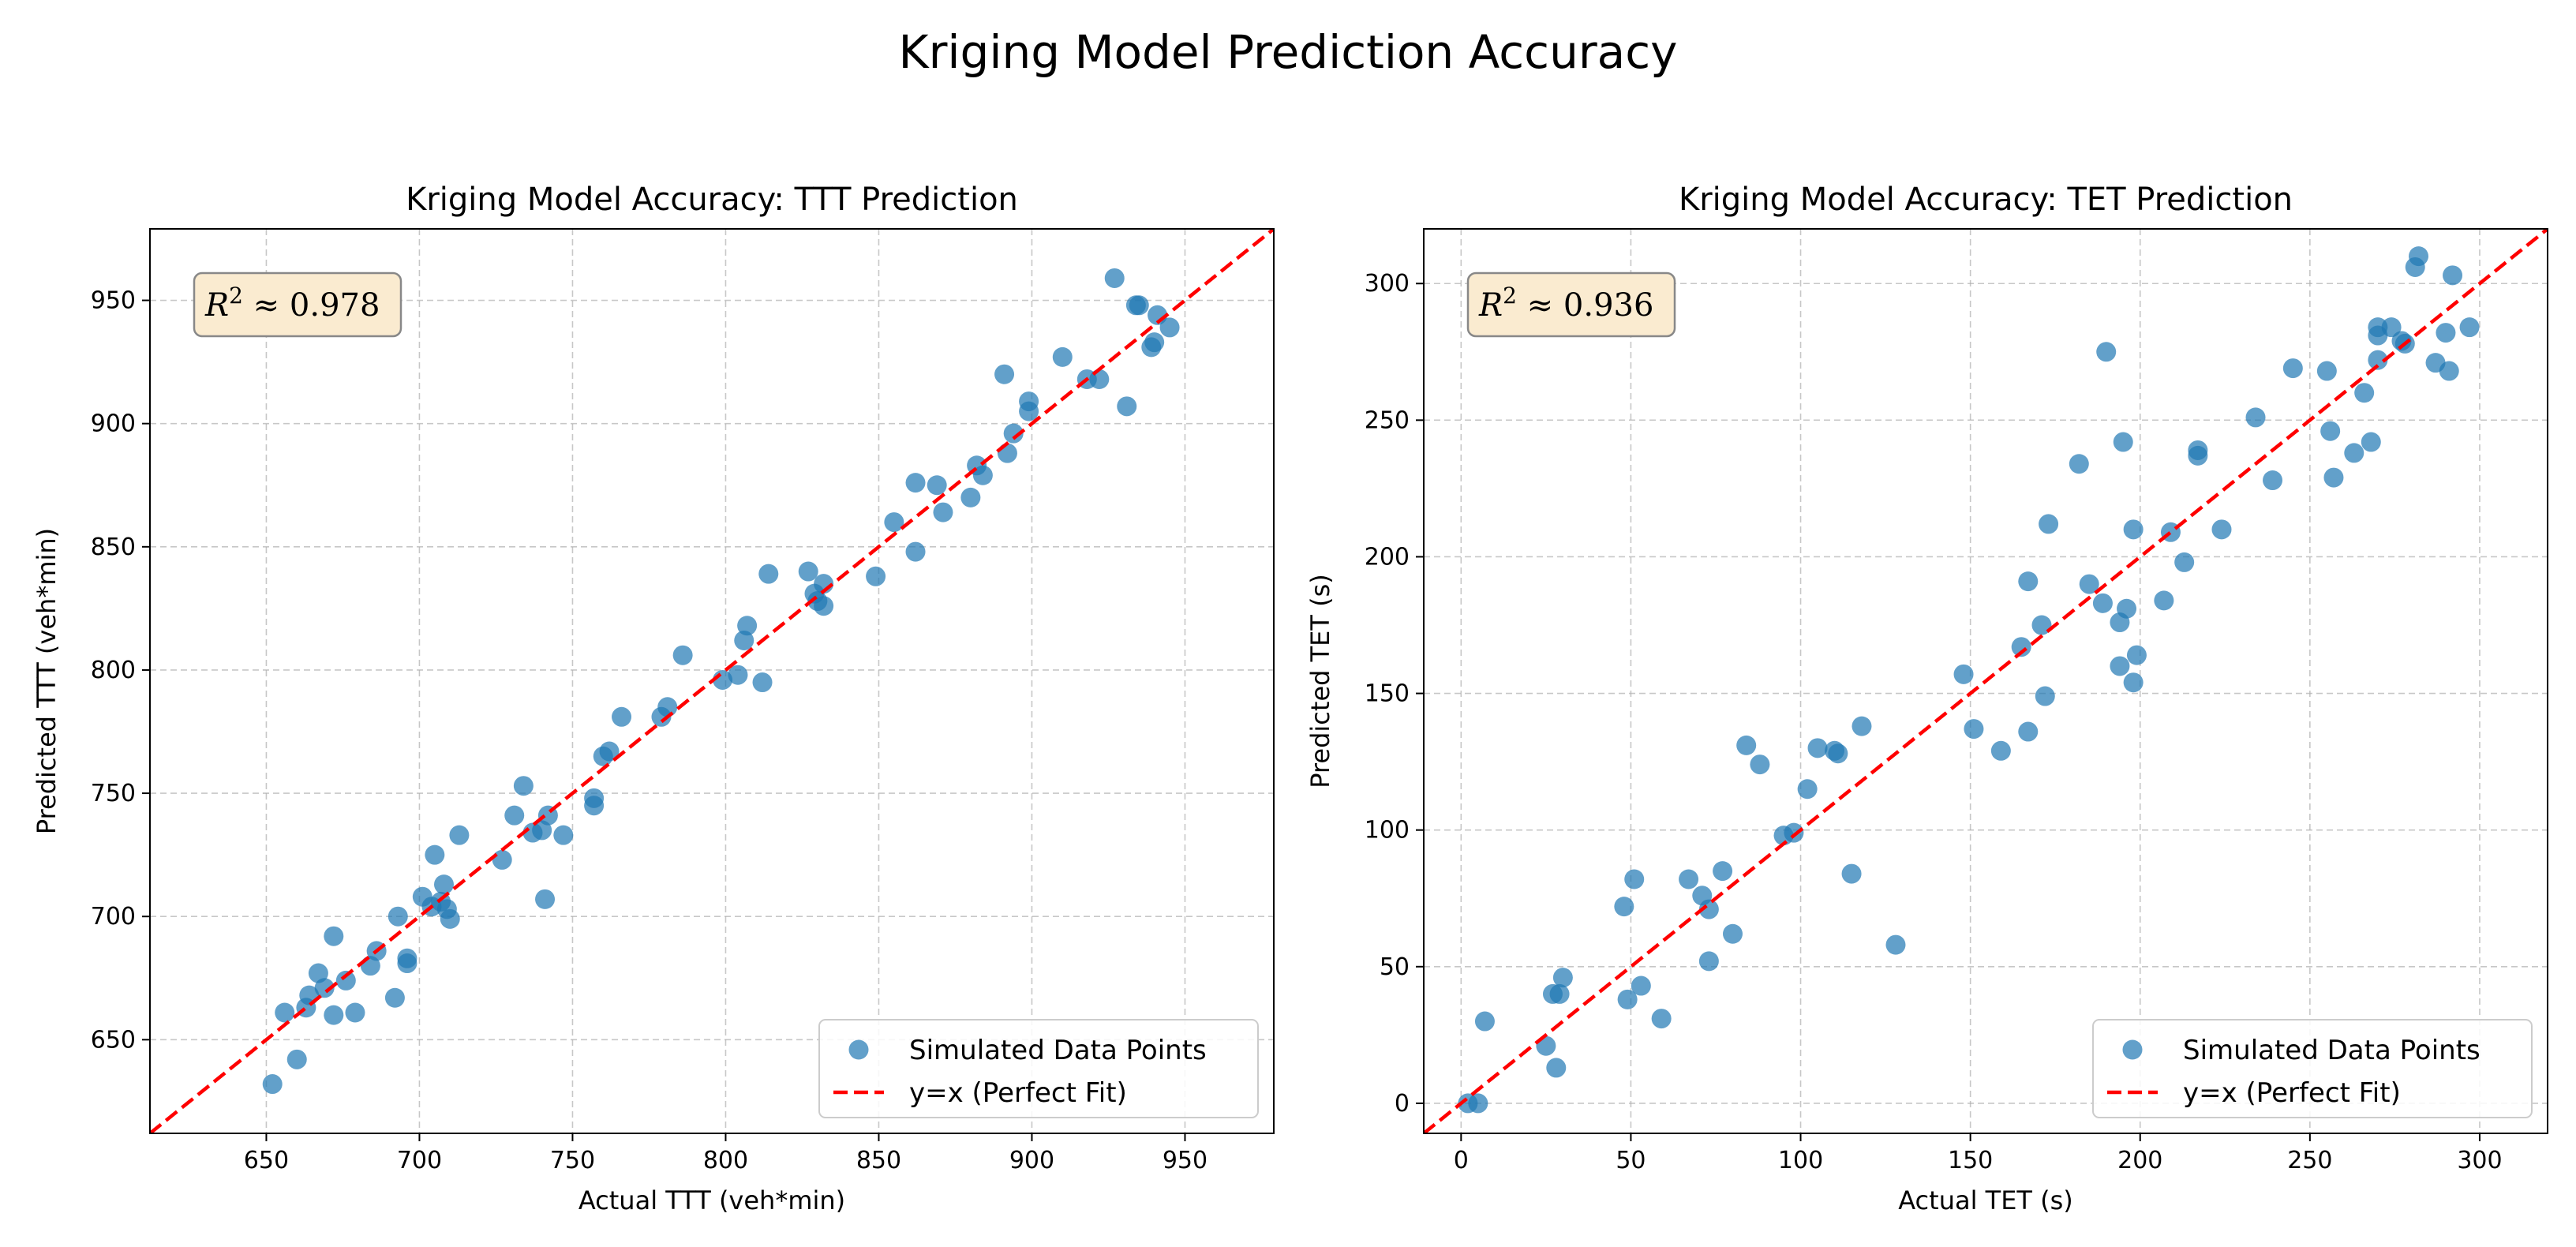 The width and height of the screenshot is (2576, 1247). What do you see at coordinates (335, 305) in the screenshot?
I see `r2-value: 0.978` at bounding box center [335, 305].